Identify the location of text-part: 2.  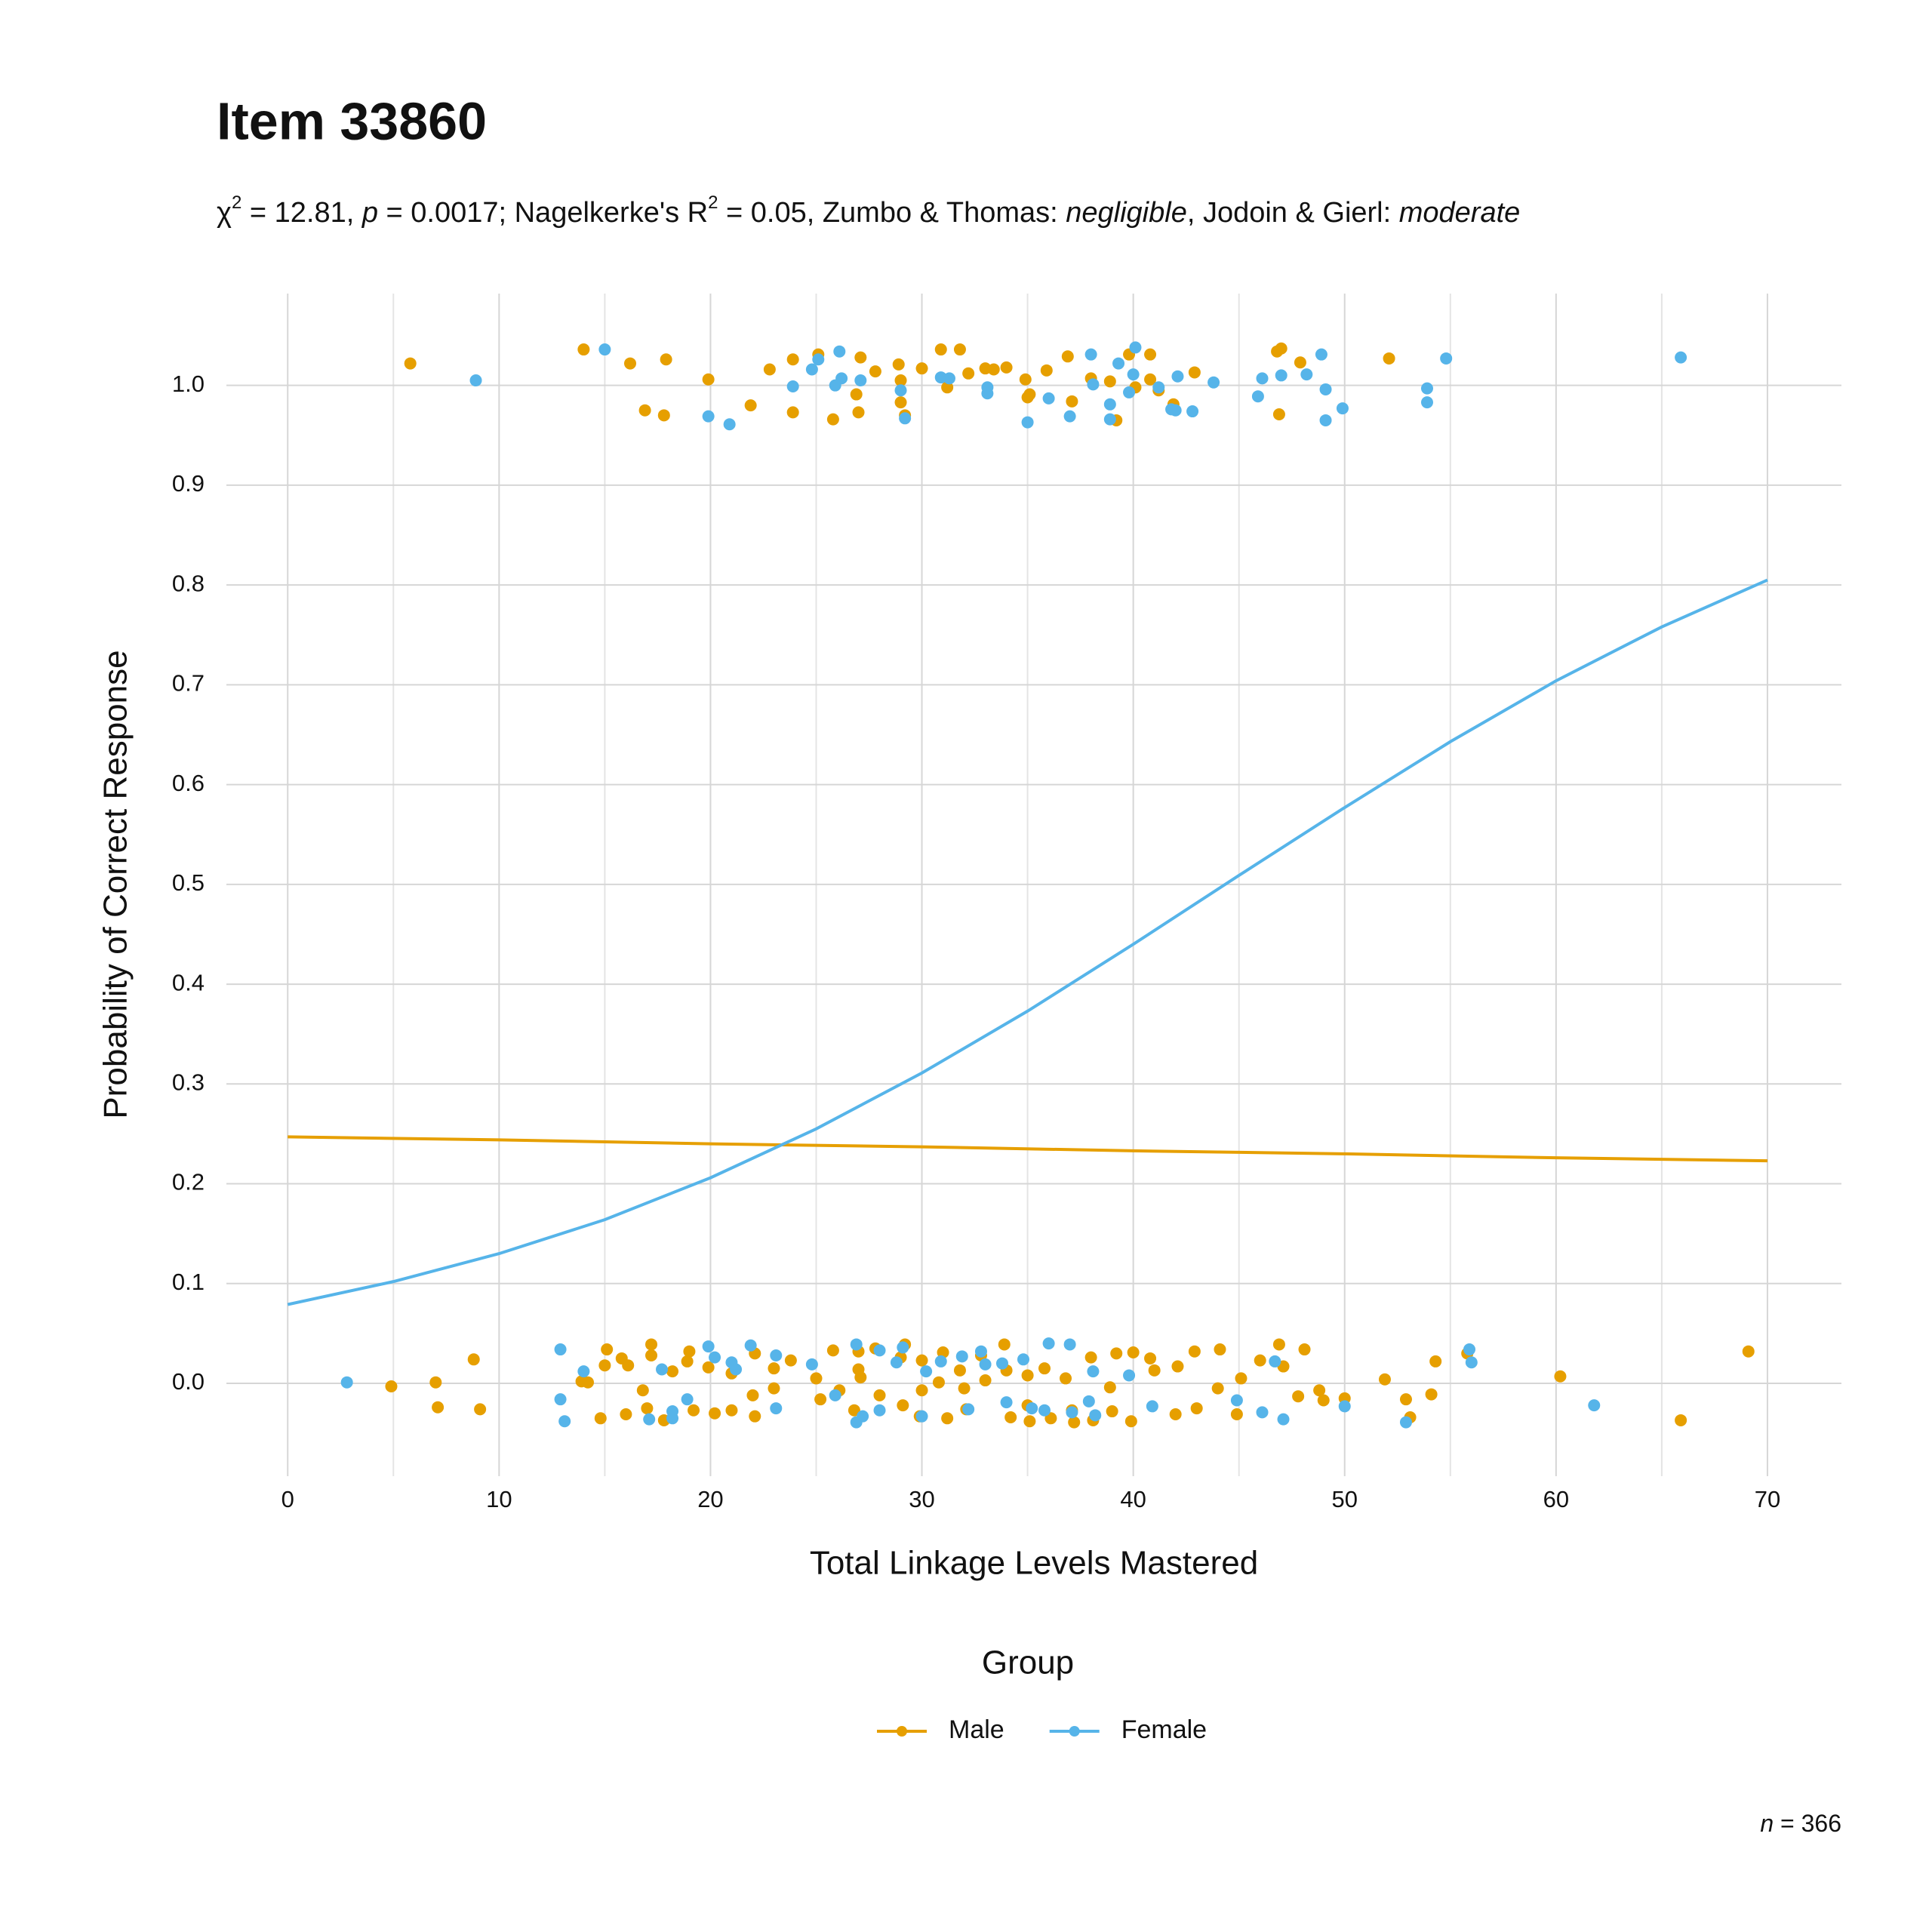
(713, 202).